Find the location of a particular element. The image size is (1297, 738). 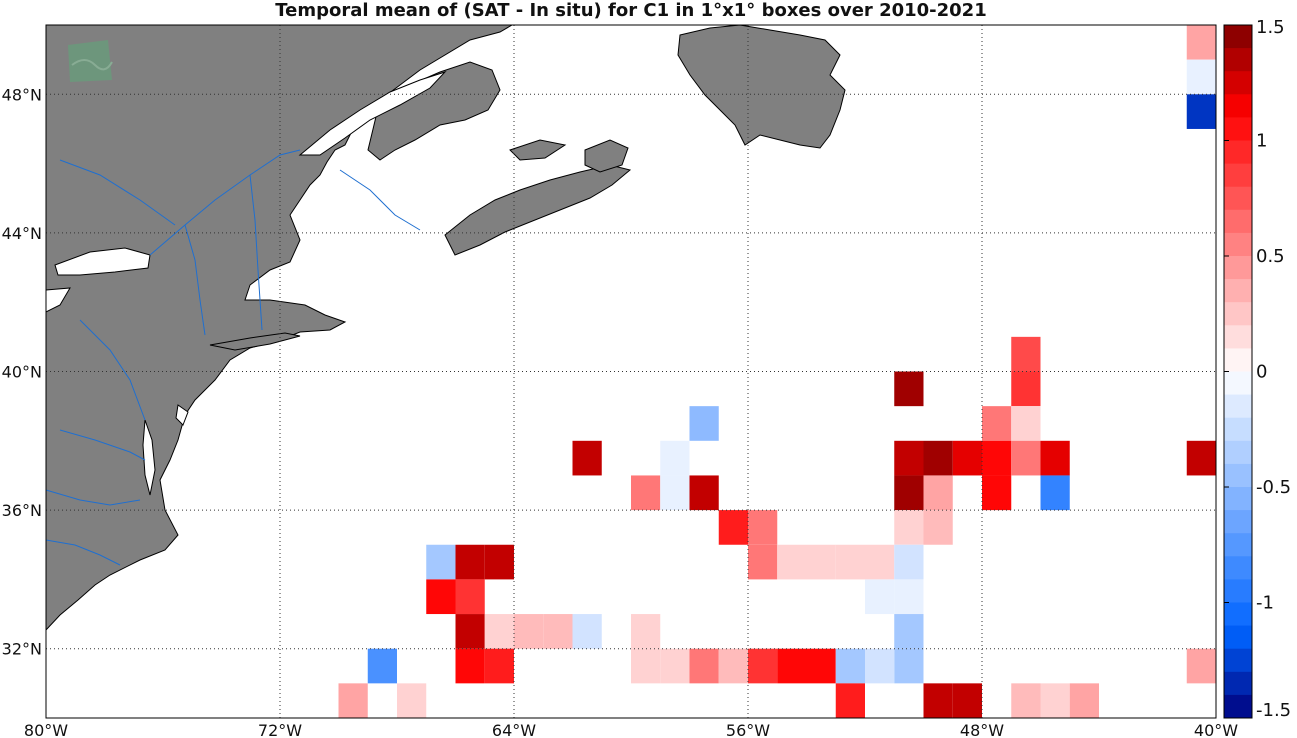

land-gaspe is located at coordinates (434, 111).